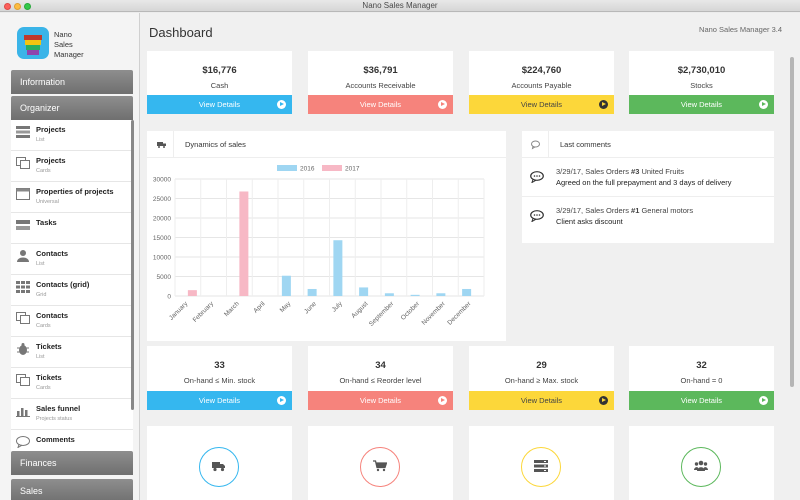 The height and width of the screenshot is (500, 800). Describe the element at coordinates (72, 166) in the screenshot. I see `sidebar-item-projects-cards: Projects Cards` at that location.